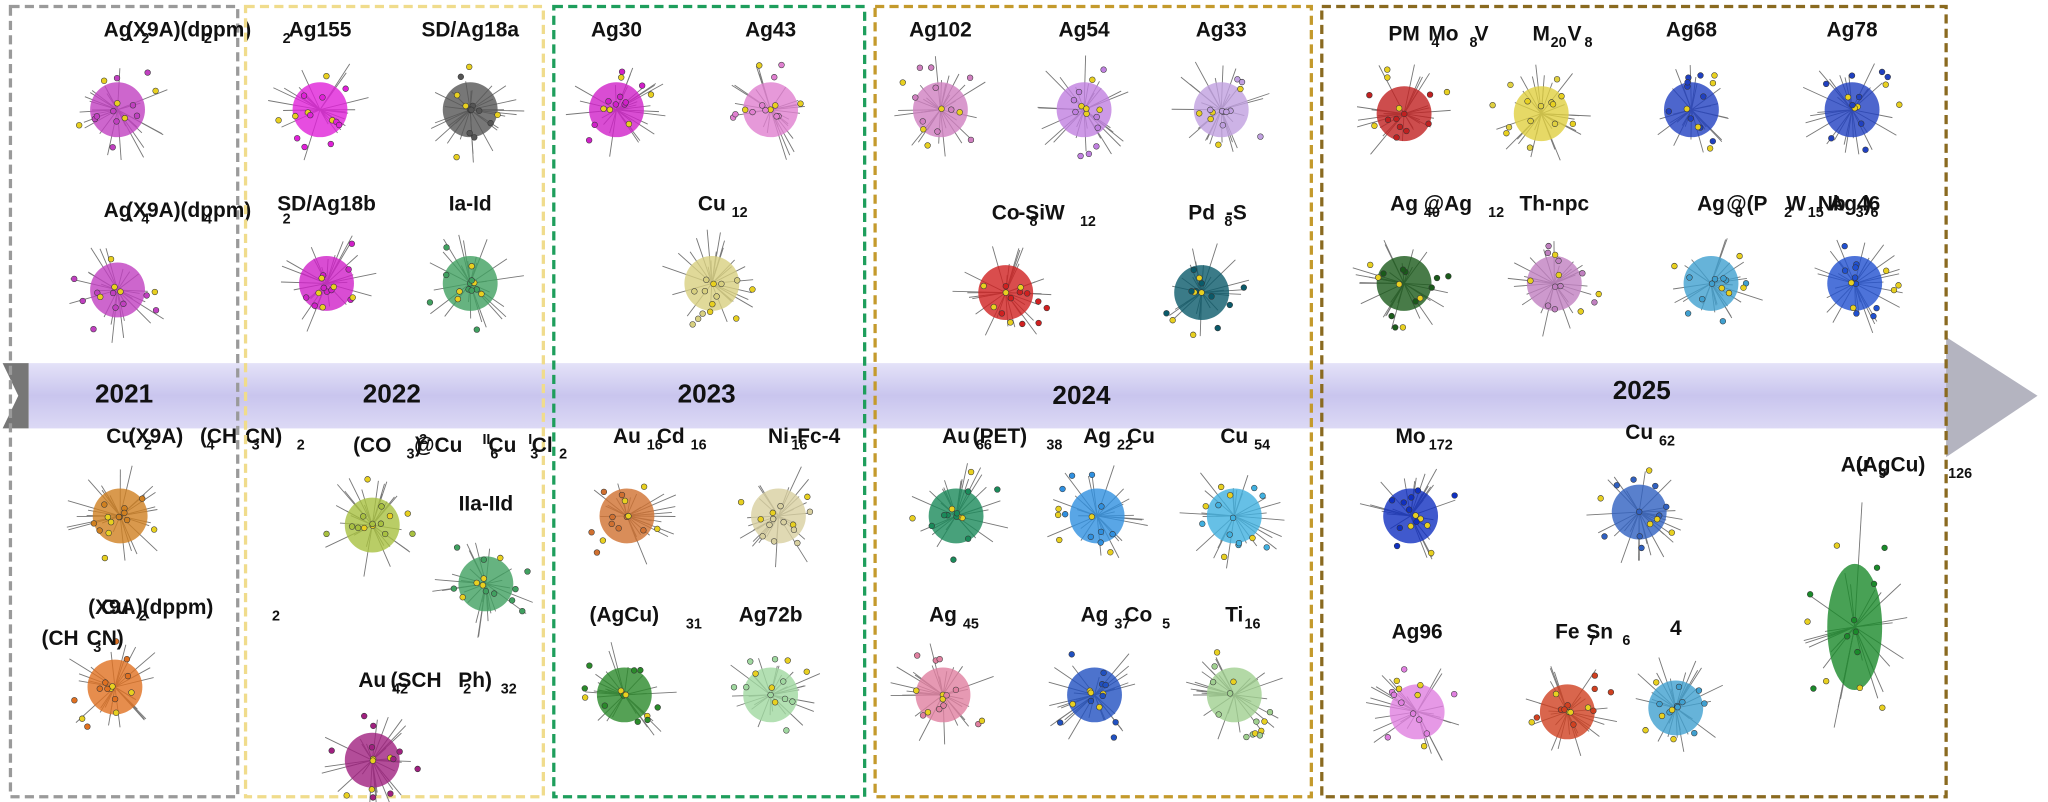  Describe the element at coordinates (804, 439) in the screenshot. I see `compound-label: Ni 16-Fc-4` at that location.